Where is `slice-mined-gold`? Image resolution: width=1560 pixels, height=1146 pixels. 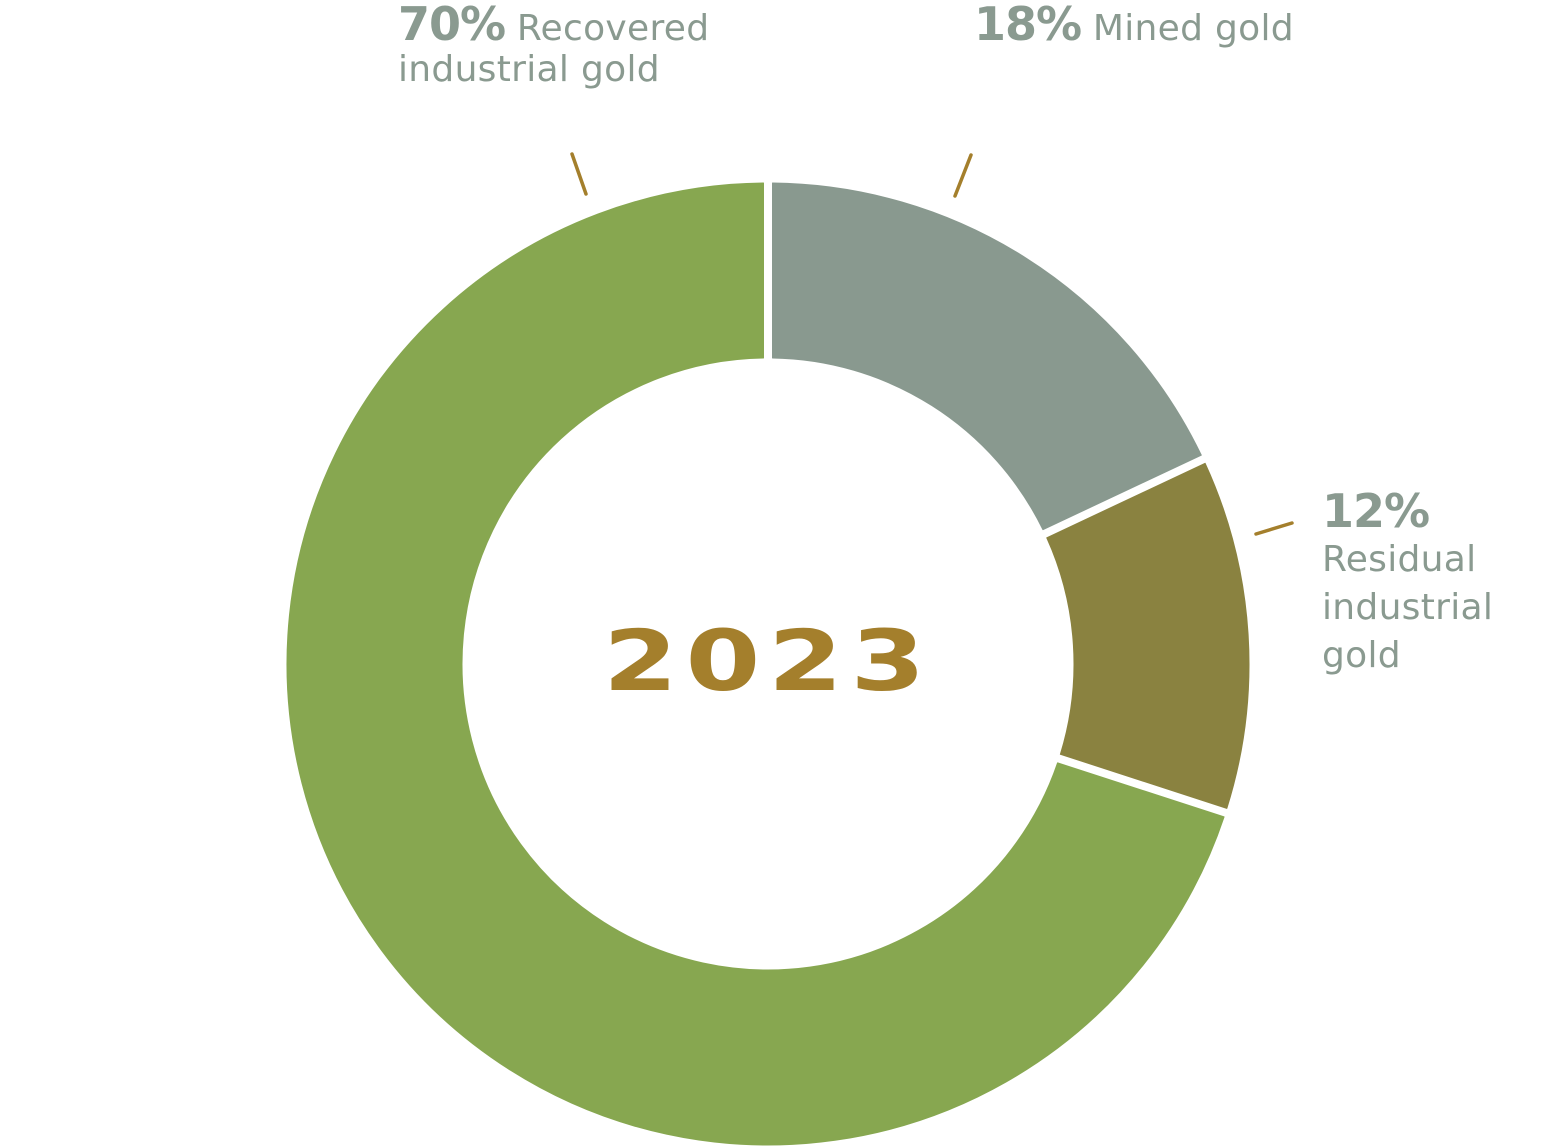
slice-mined-gold is located at coordinates (987, 356).